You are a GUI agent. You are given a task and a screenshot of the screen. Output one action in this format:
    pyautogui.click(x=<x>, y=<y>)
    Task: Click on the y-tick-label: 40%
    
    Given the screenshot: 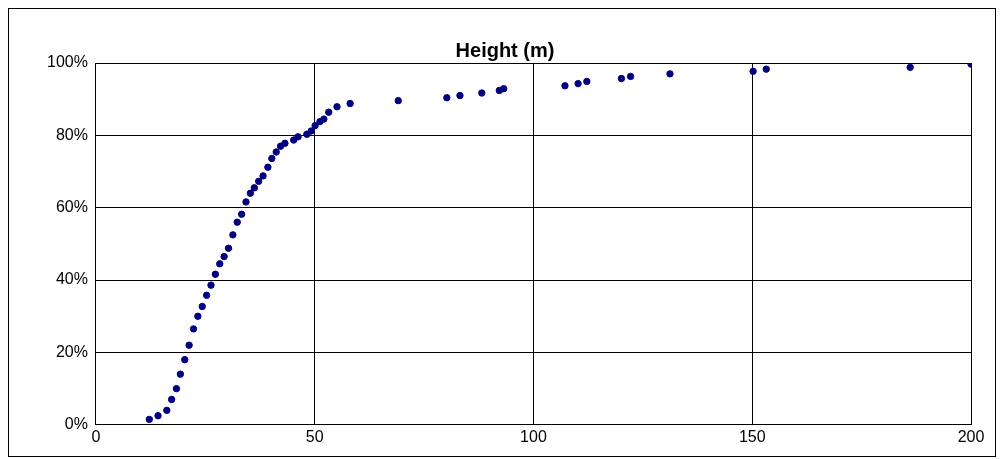 What is the action you would take?
    pyautogui.click(x=71, y=279)
    